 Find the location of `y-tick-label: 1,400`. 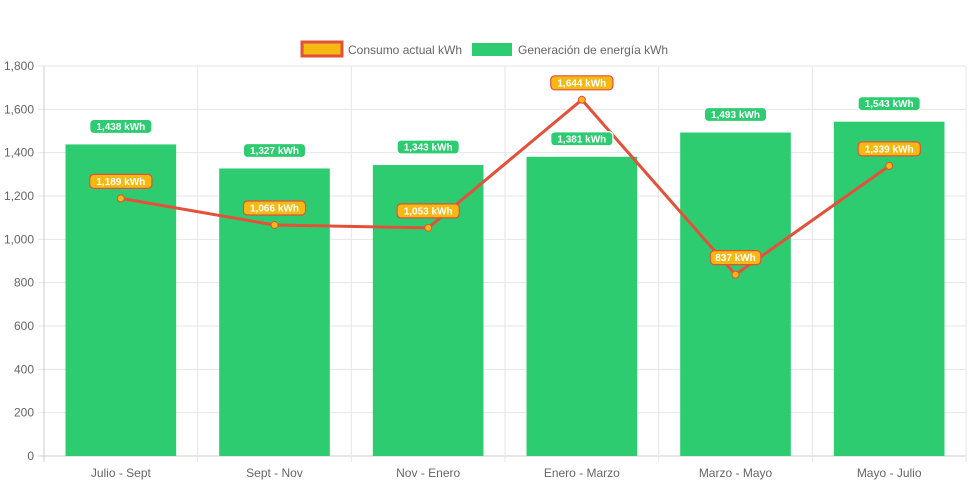

y-tick-label: 1,400 is located at coordinates (19, 153).